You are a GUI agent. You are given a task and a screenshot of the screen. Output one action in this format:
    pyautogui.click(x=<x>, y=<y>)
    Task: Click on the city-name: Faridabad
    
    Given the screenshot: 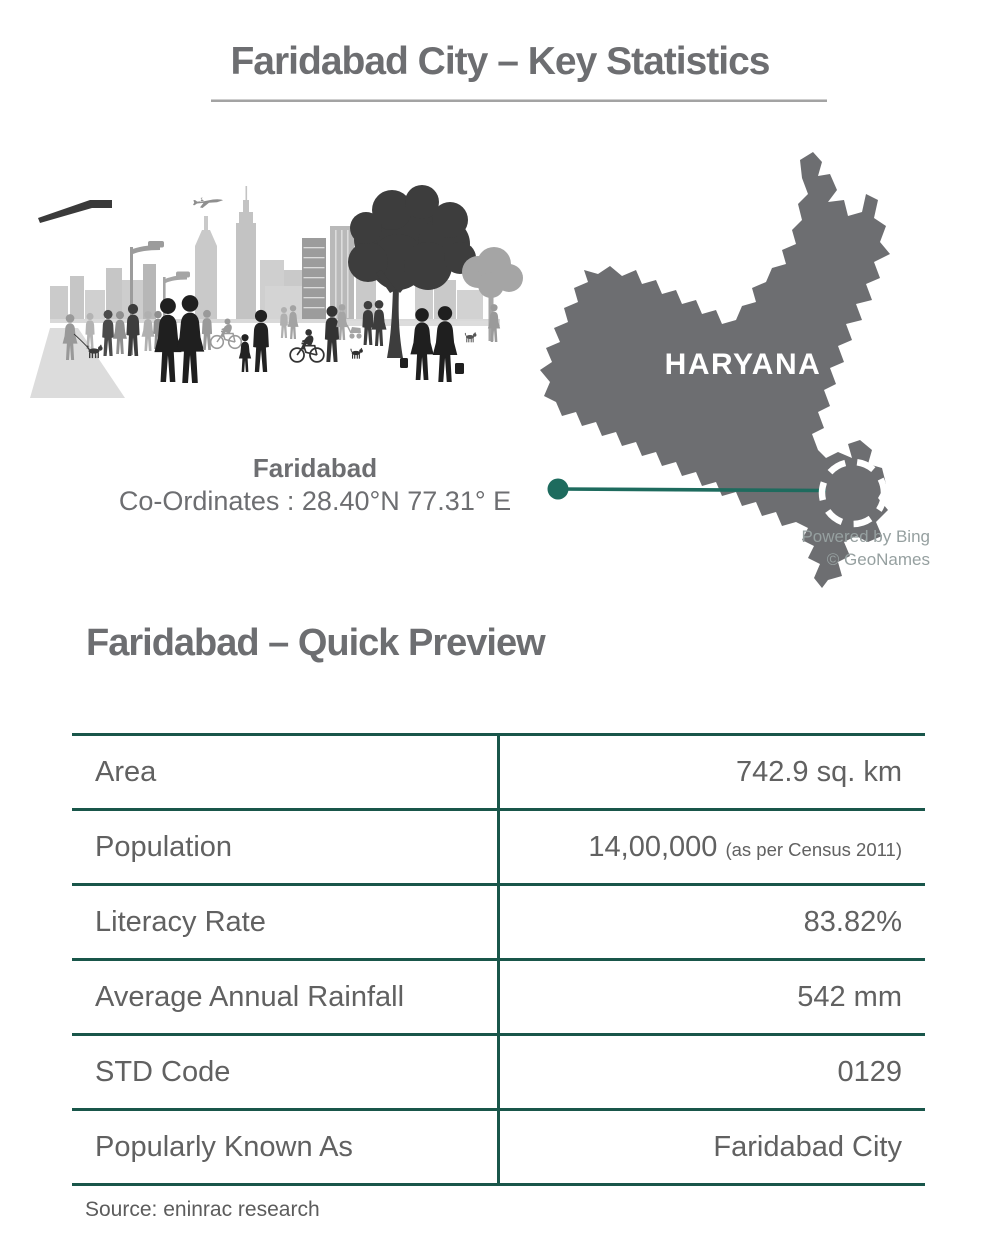 What is the action you would take?
    pyautogui.click(x=315, y=468)
    